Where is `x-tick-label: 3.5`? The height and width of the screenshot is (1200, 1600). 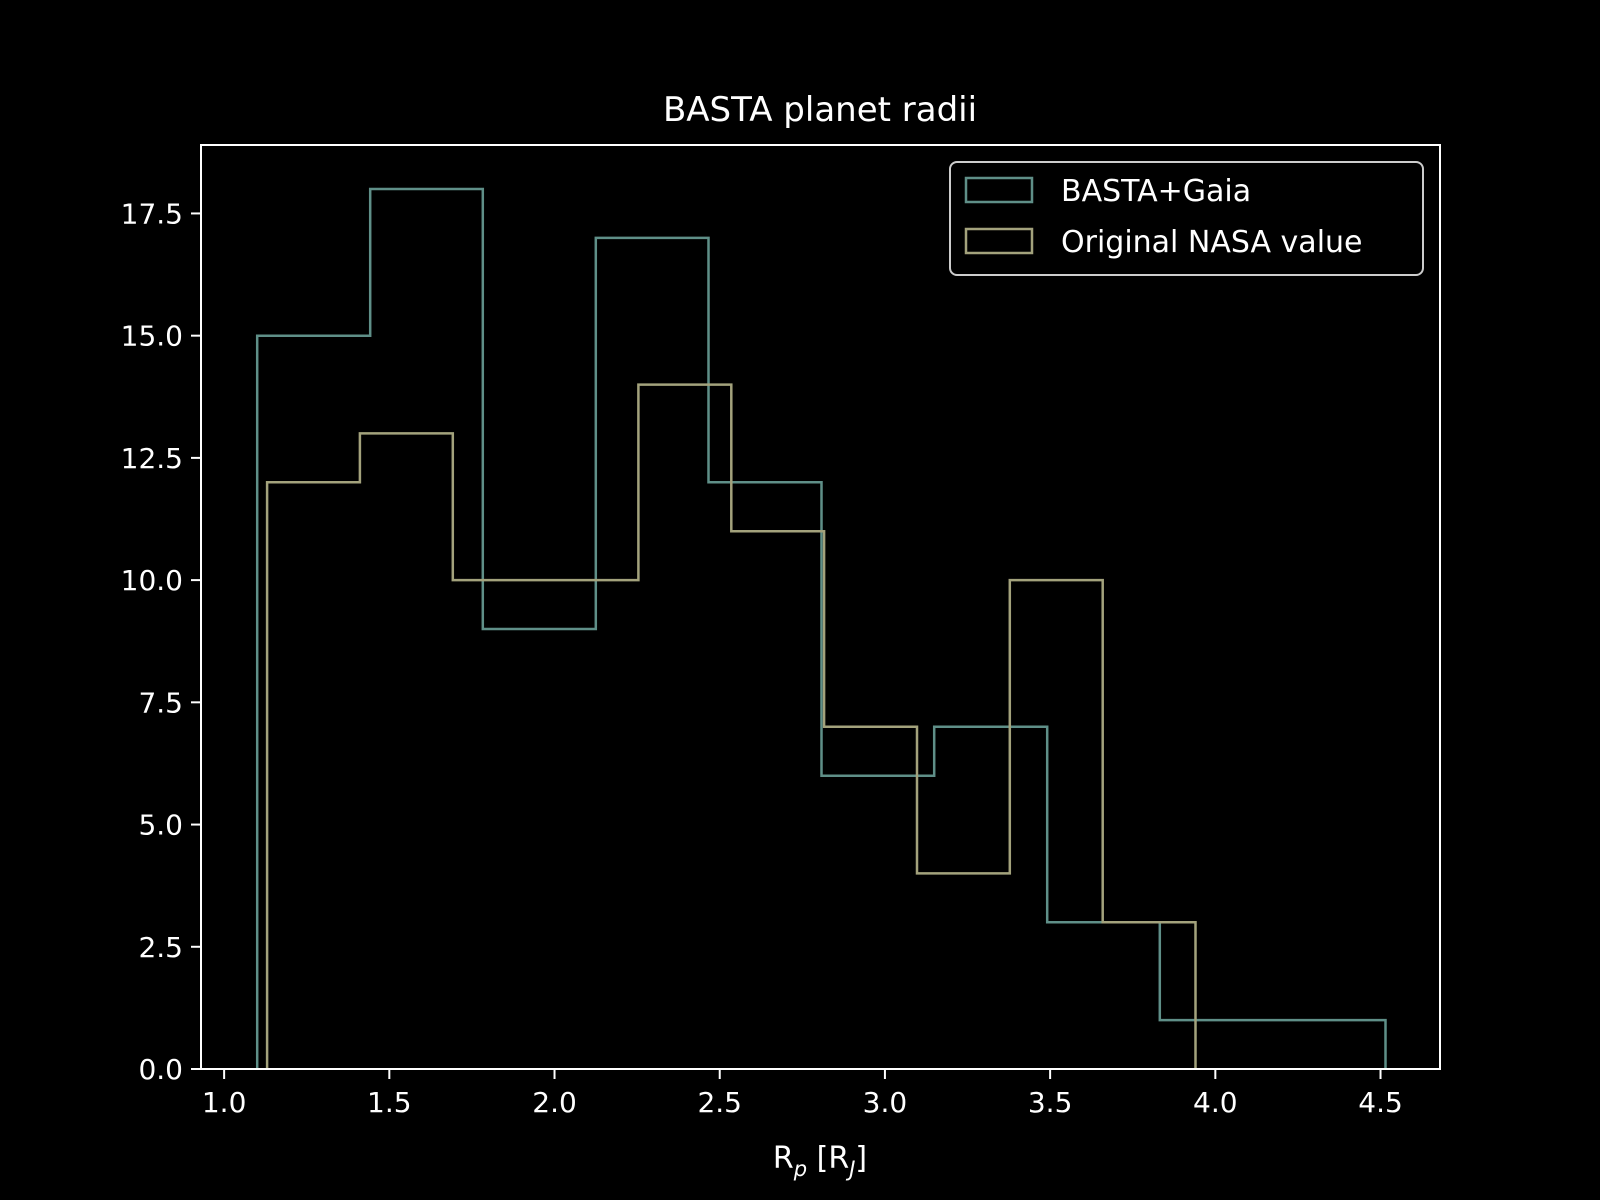 x-tick-label: 3.5 is located at coordinates (1050, 1102).